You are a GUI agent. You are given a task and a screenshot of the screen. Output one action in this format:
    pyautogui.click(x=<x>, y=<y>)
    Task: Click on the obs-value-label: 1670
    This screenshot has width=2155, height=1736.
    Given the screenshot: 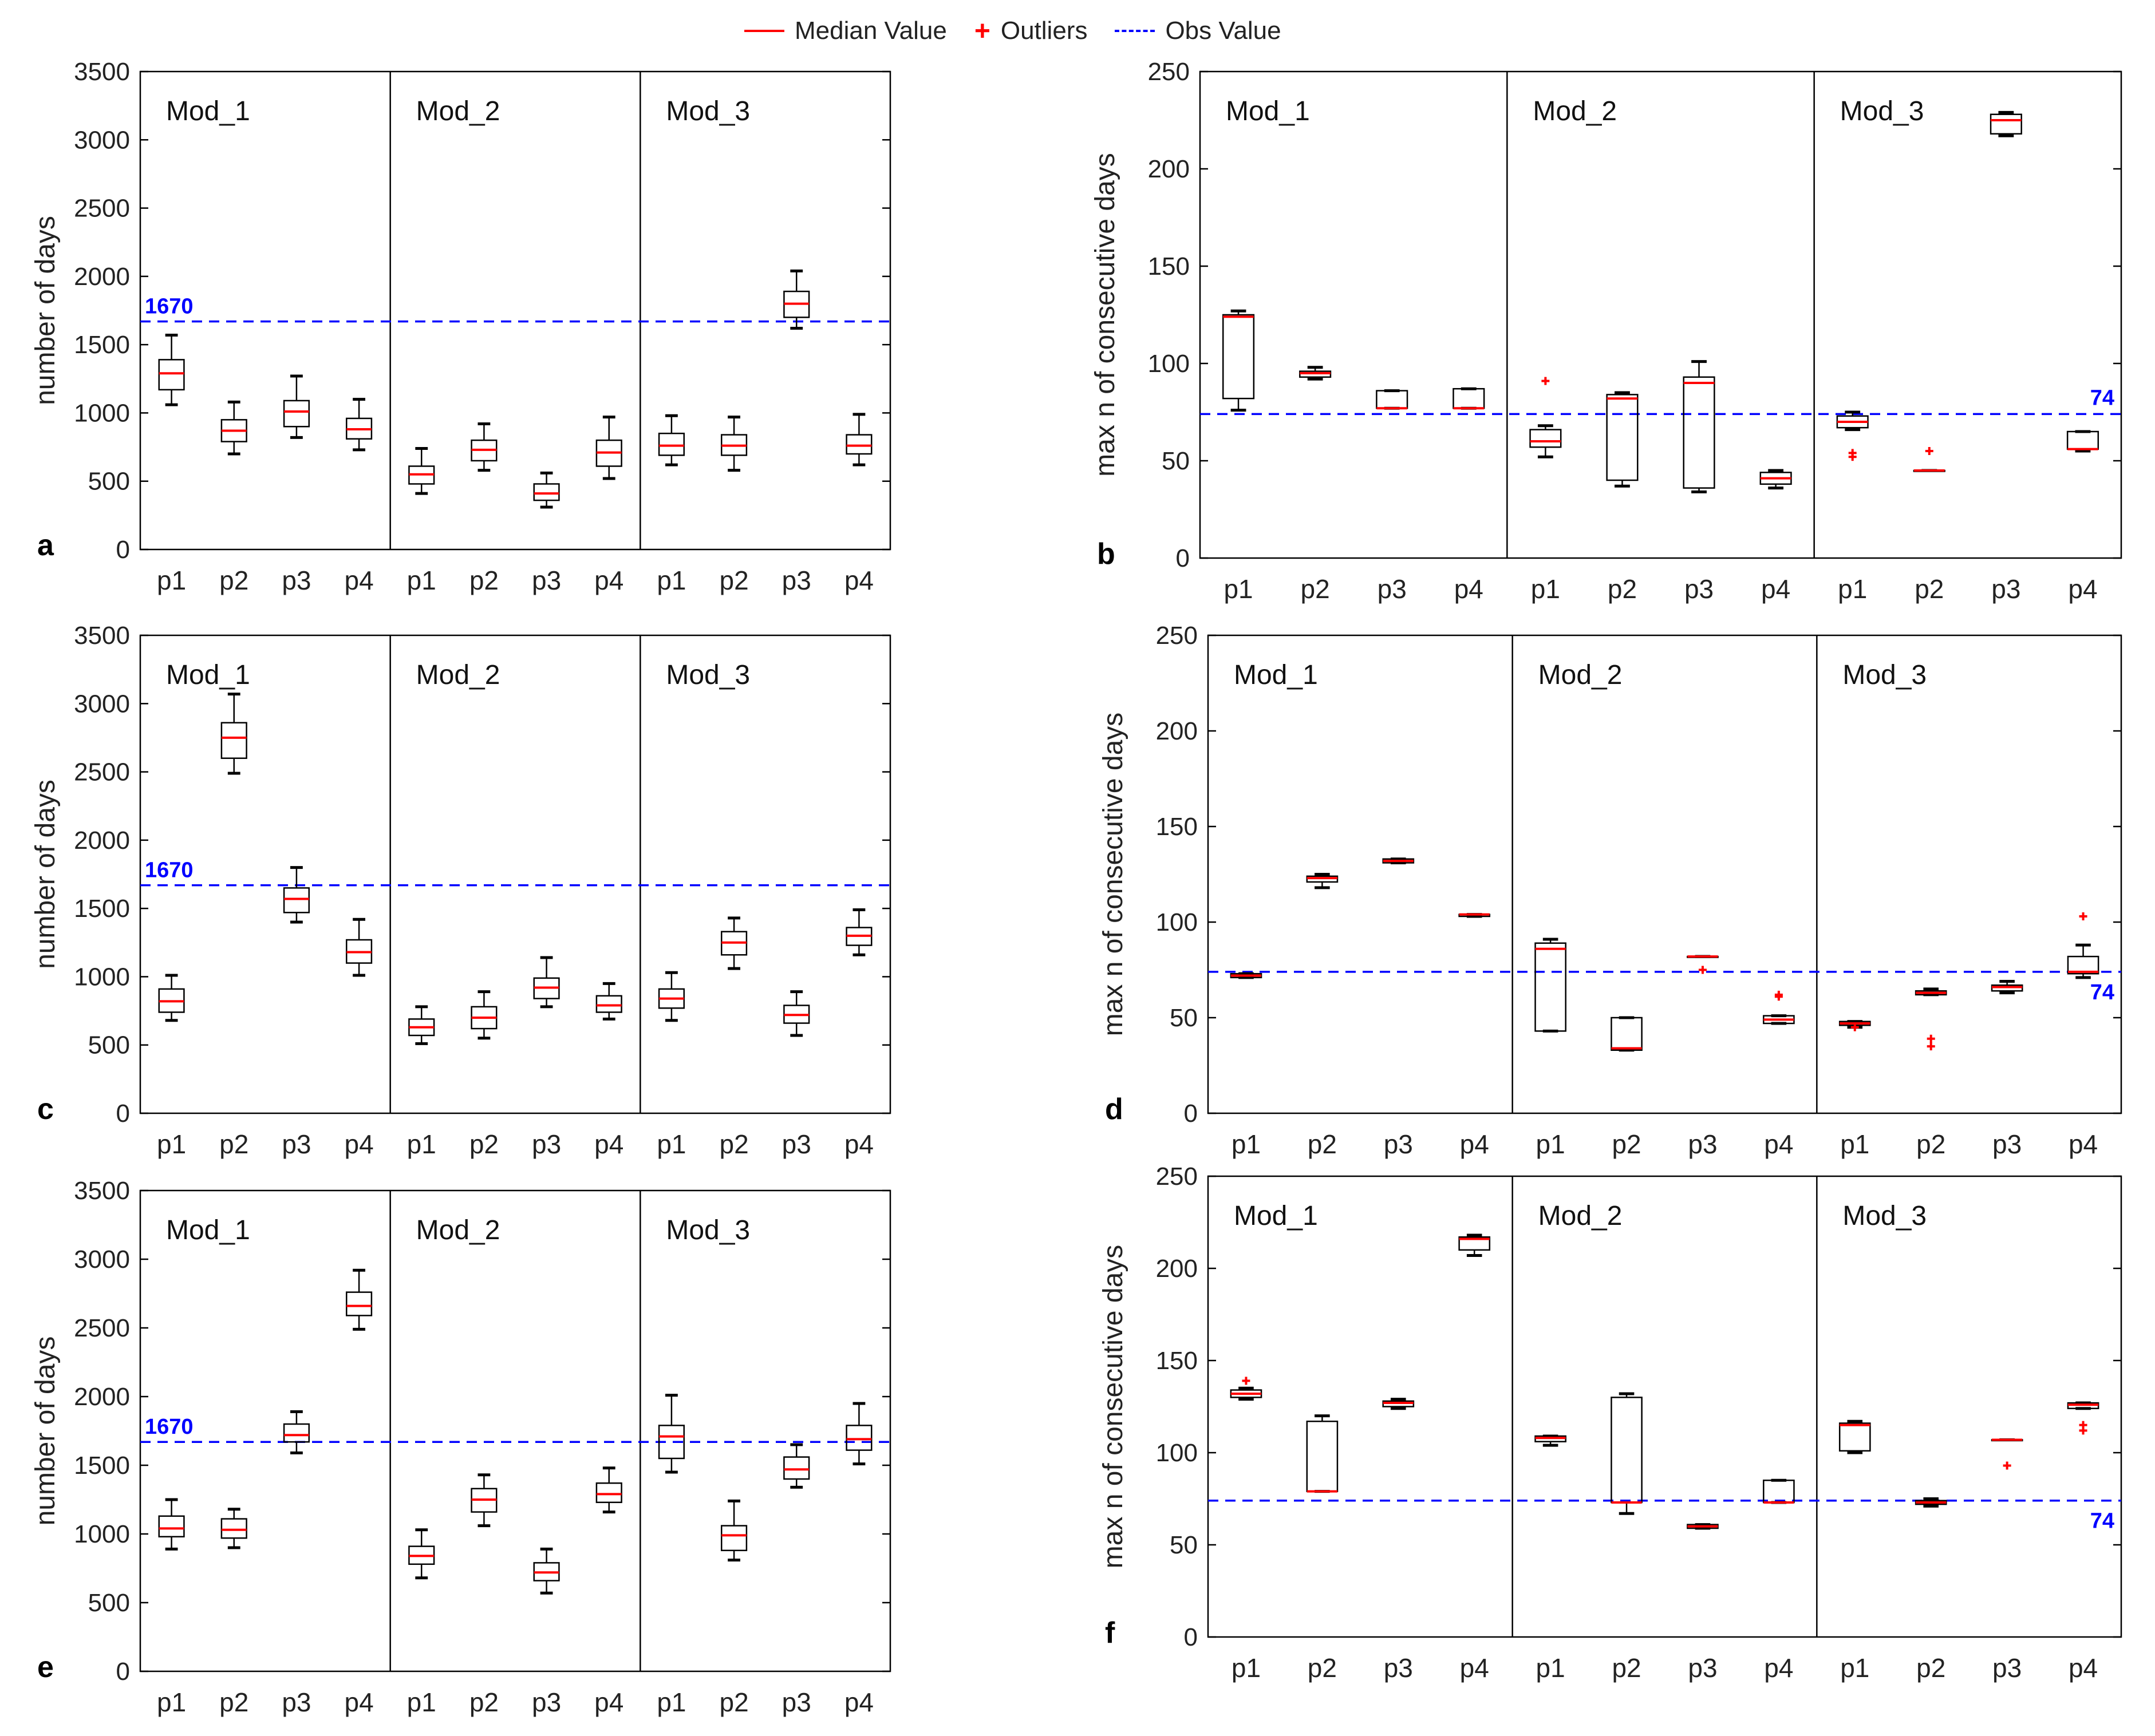 What is the action you would take?
    pyautogui.click(x=169, y=871)
    